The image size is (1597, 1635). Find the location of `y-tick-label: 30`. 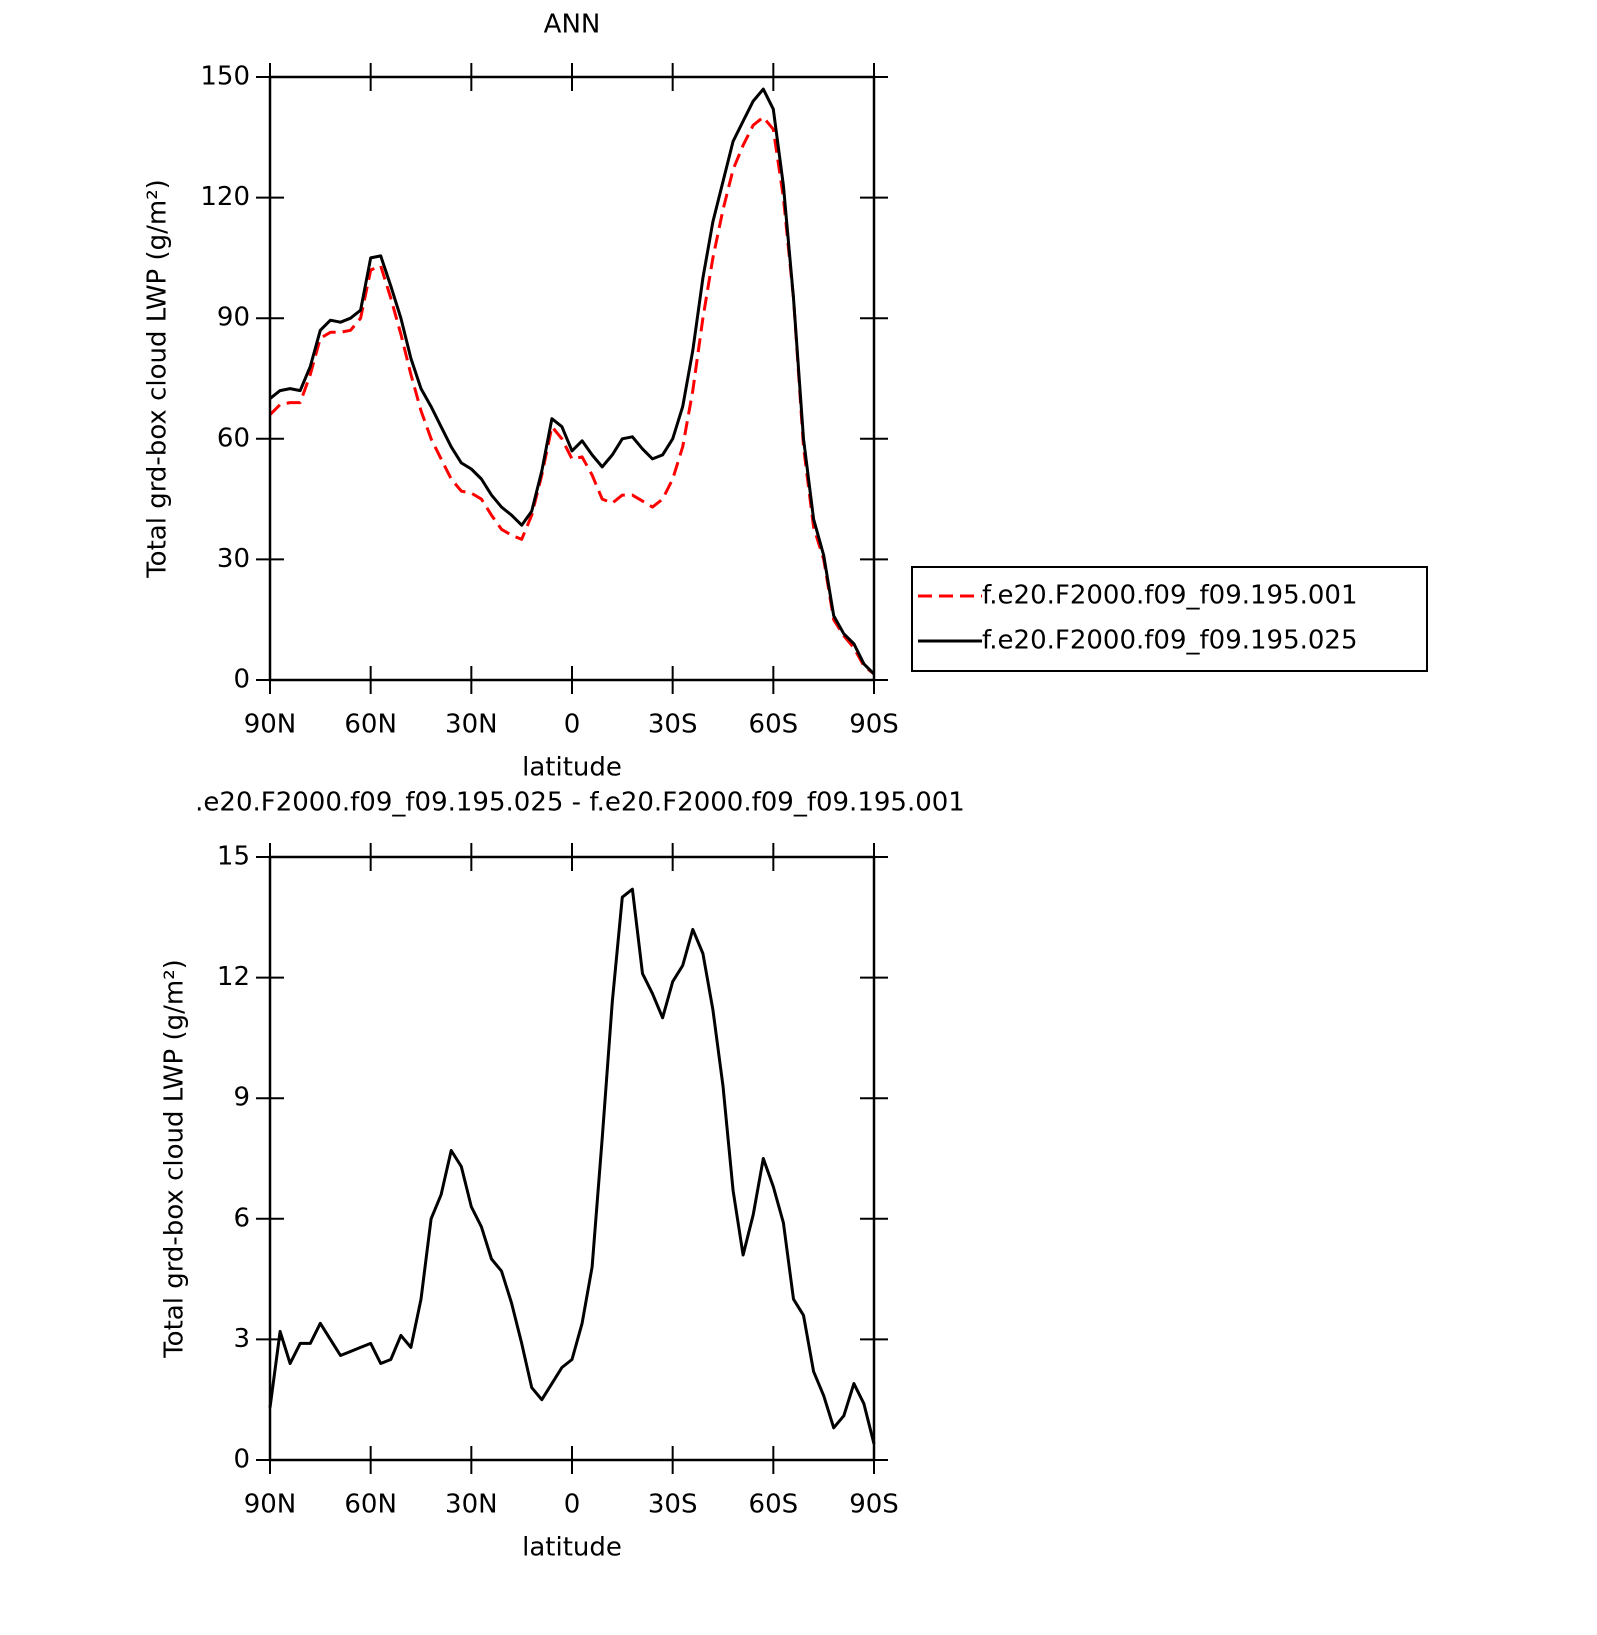

y-tick-label: 30 is located at coordinates (233, 559).